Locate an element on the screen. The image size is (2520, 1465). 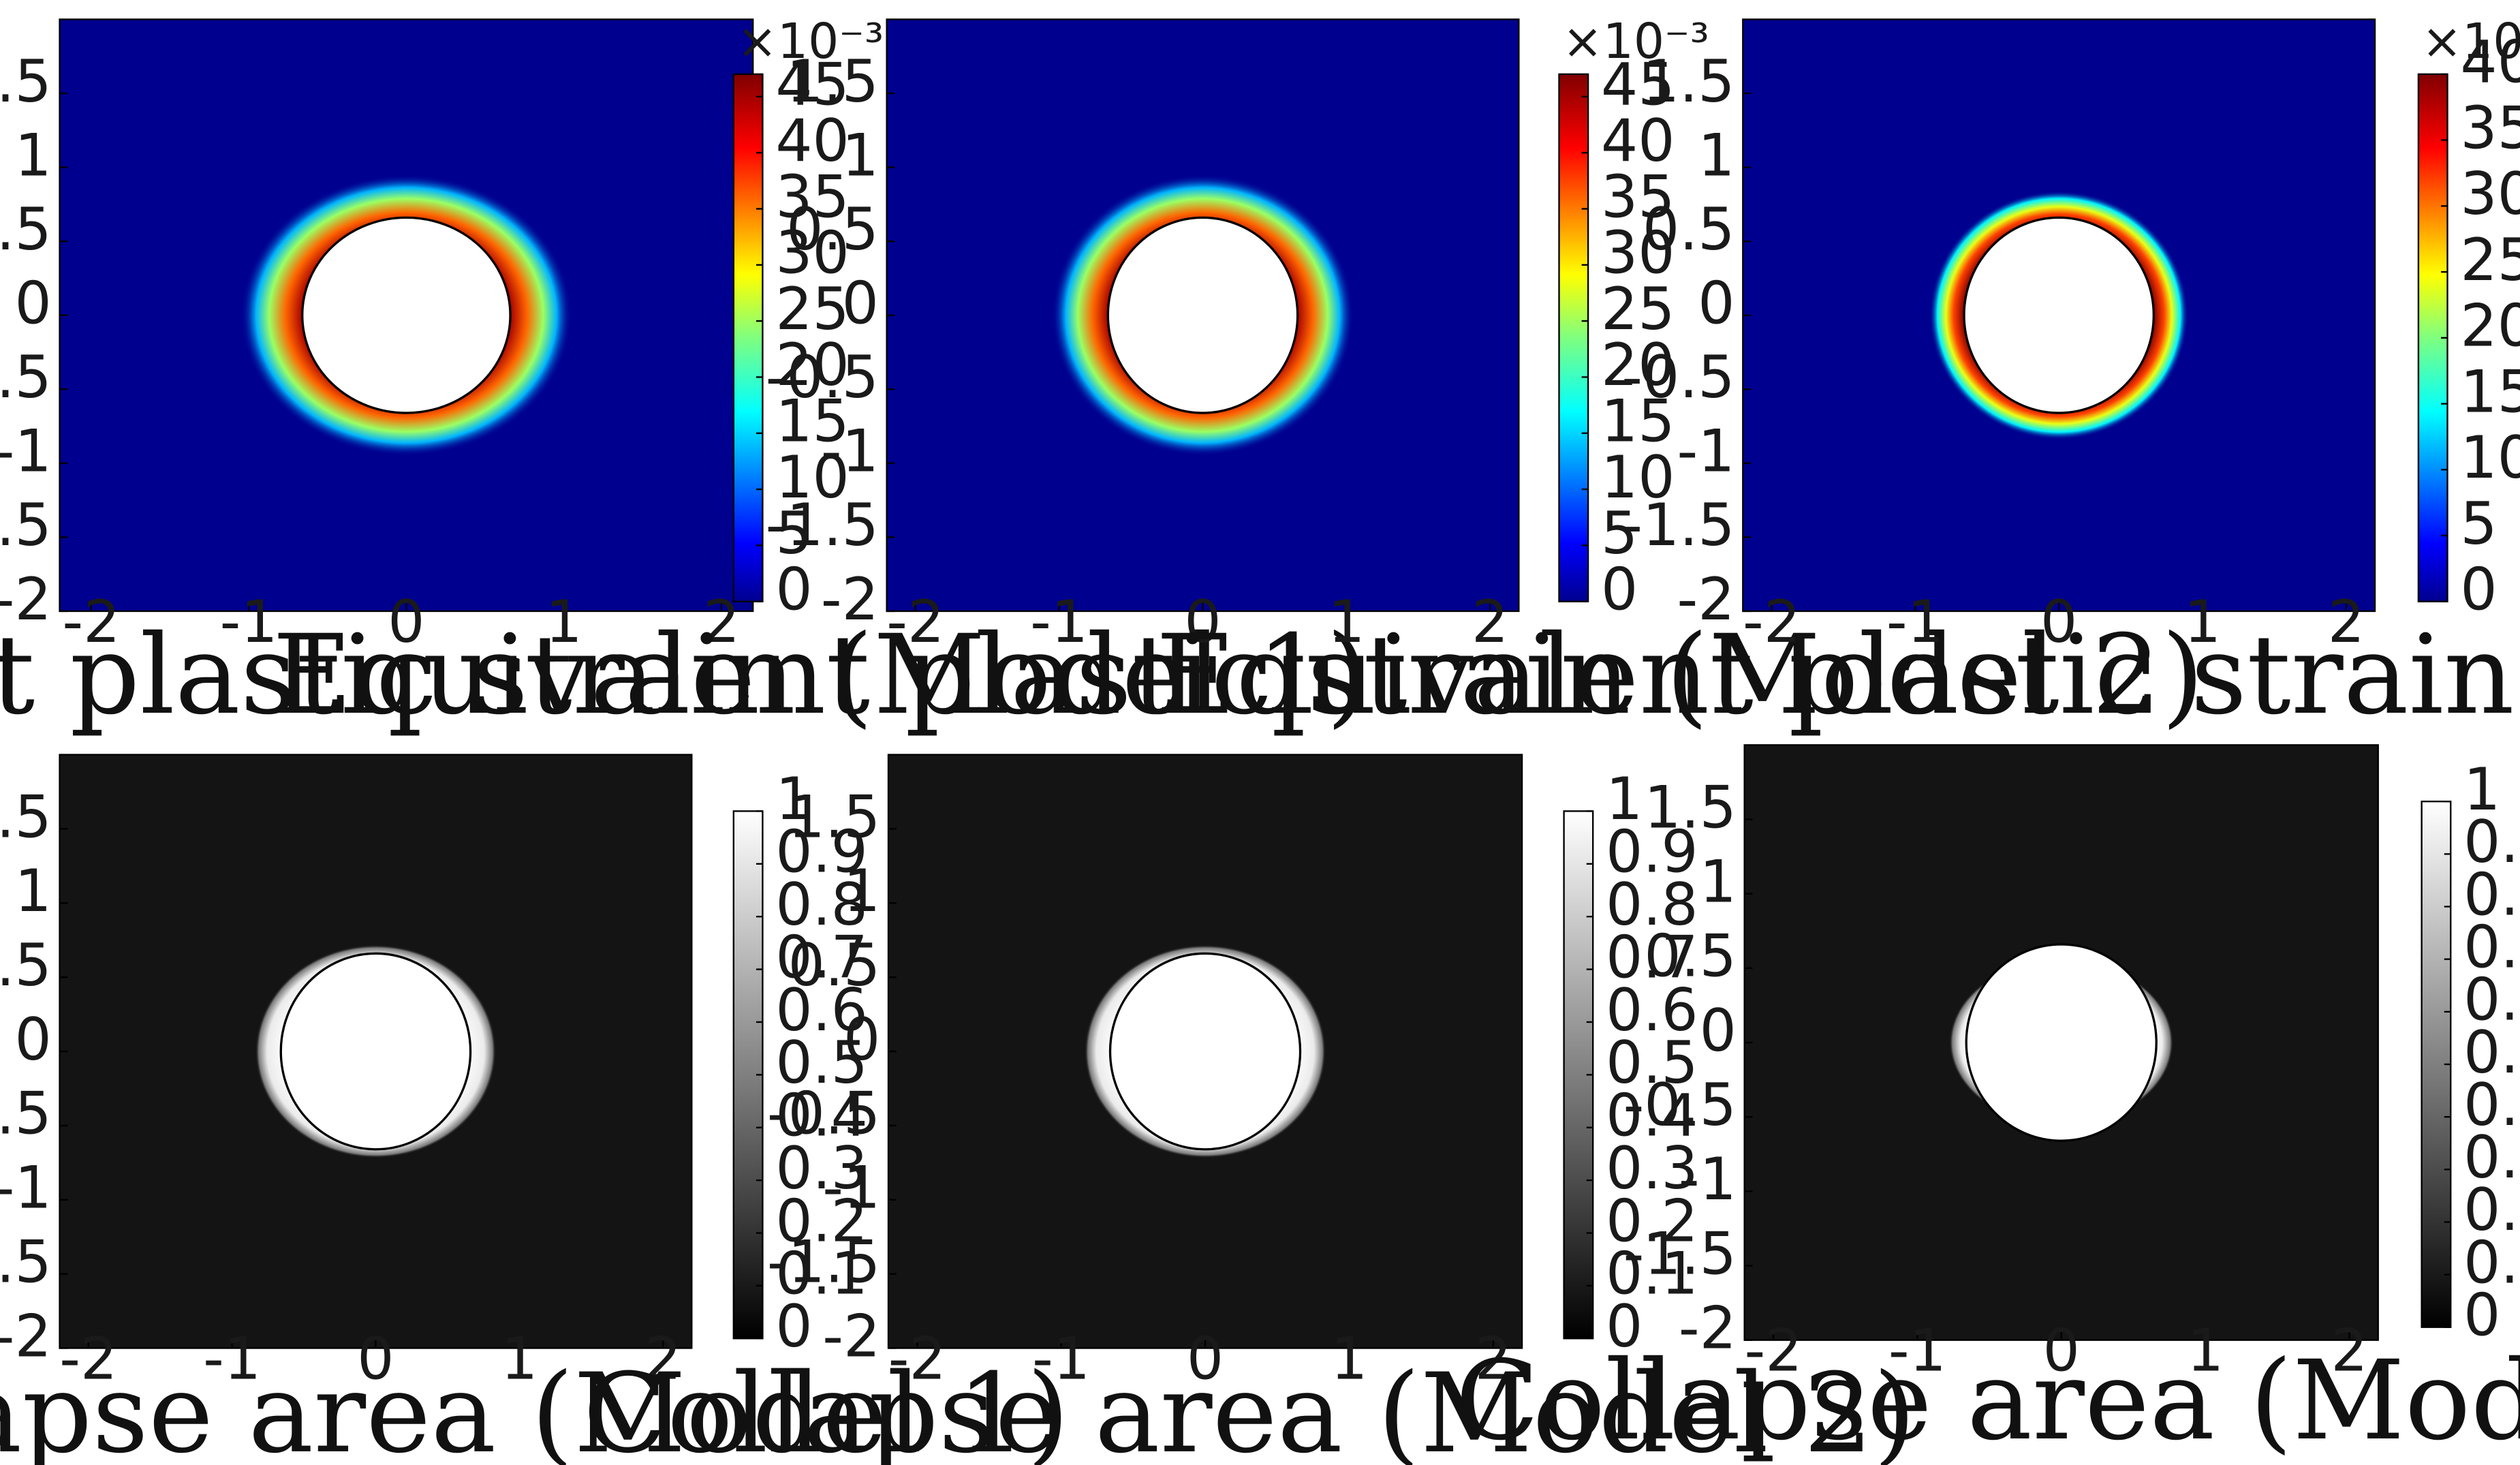
colorbar-tick-label: 35 is located at coordinates (1638, 198).